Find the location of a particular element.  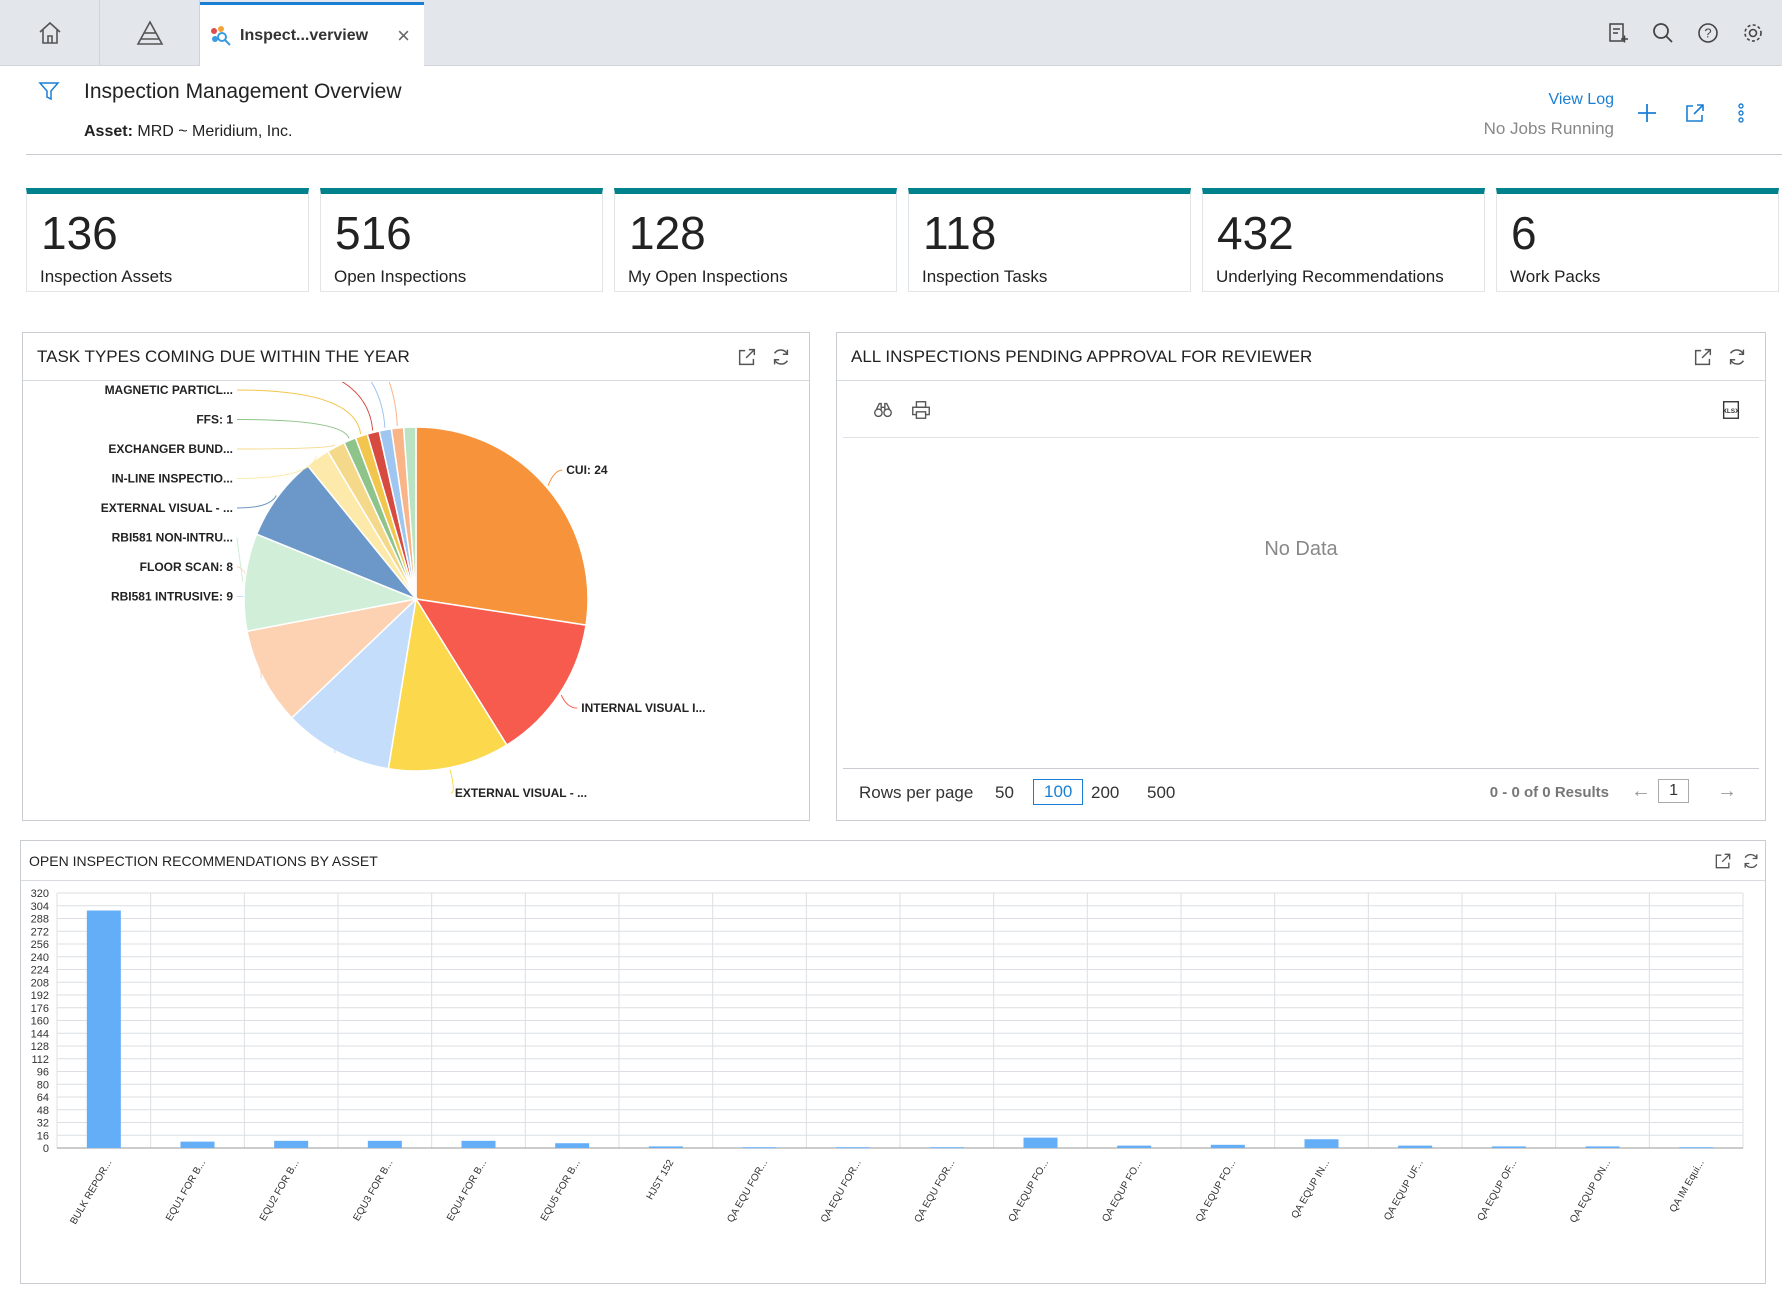

y-tick-label: 304 is located at coordinates (40, 907).